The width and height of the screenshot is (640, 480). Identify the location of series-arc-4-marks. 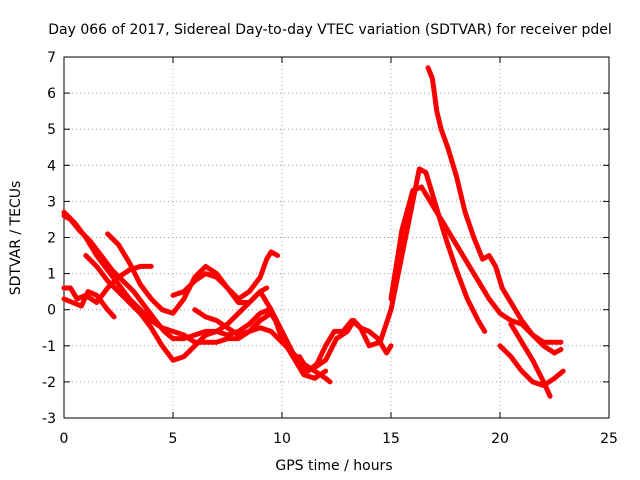
(108, 284).